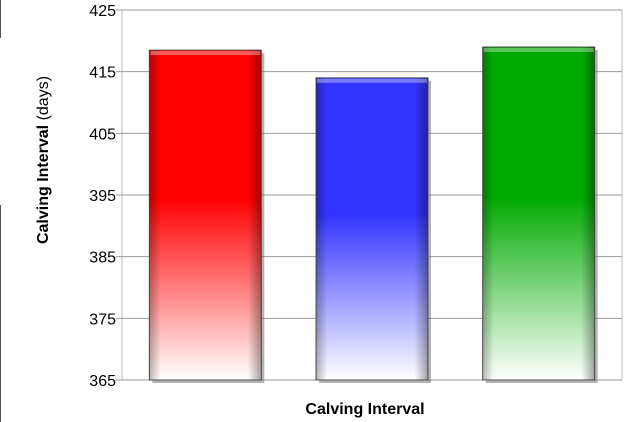 Image resolution: width=631 pixels, height=422 pixels. What do you see at coordinates (364, 409) in the screenshot?
I see `x-axis-label: Calving Interval` at bounding box center [364, 409].